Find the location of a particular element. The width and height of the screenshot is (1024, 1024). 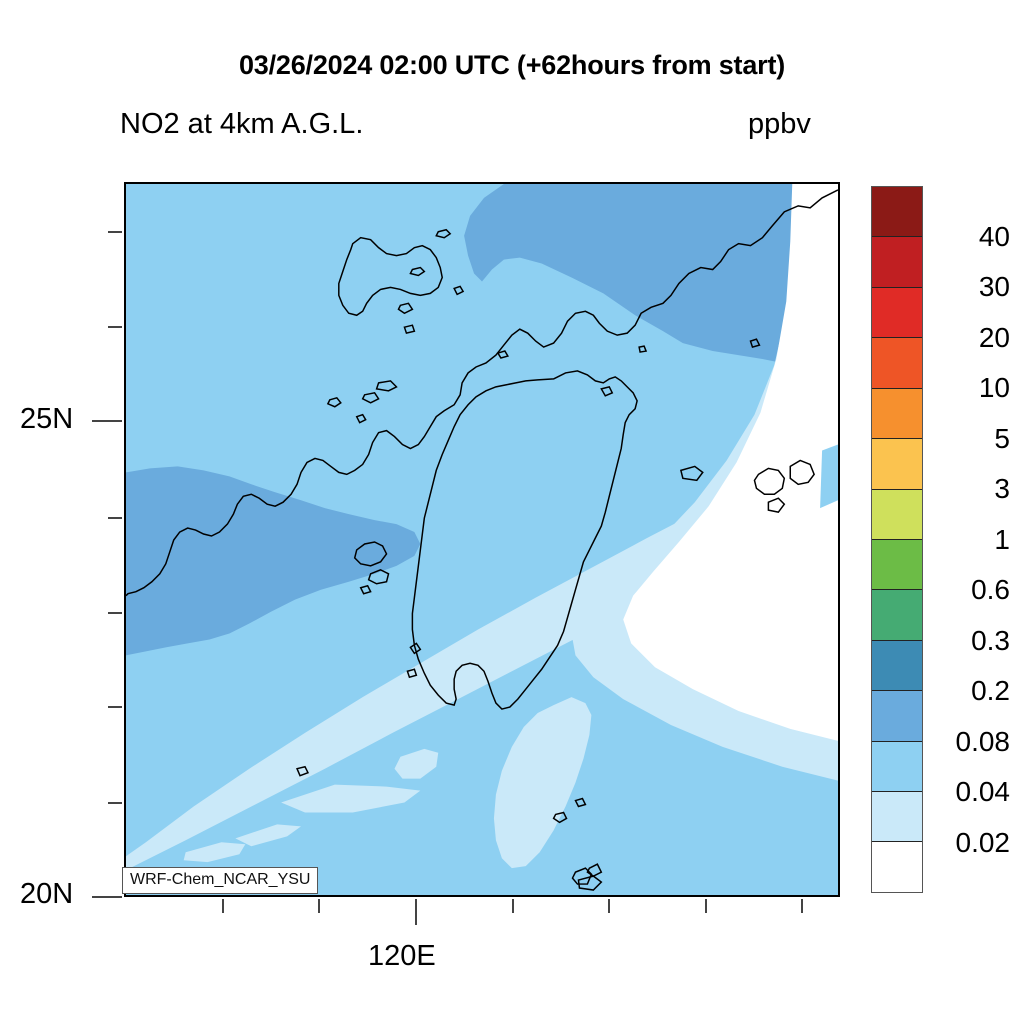

coastline-lanyu is located at coordinates (582, 876).